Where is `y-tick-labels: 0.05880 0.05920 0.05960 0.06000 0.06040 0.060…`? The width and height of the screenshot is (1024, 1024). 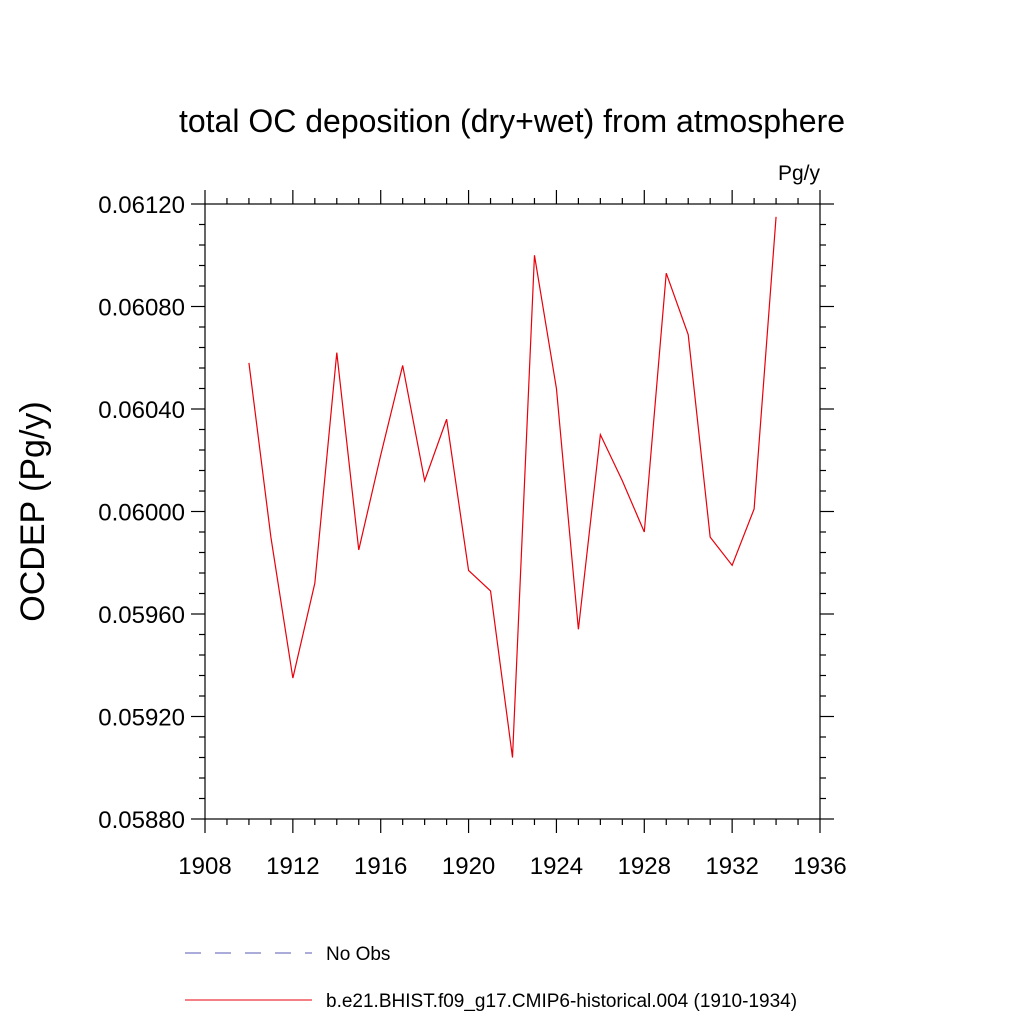 y-tick-labels: 0.05880 0.05920 0.05960 0.06000 0.06040 0.060… is located at coordinates (141, 513).